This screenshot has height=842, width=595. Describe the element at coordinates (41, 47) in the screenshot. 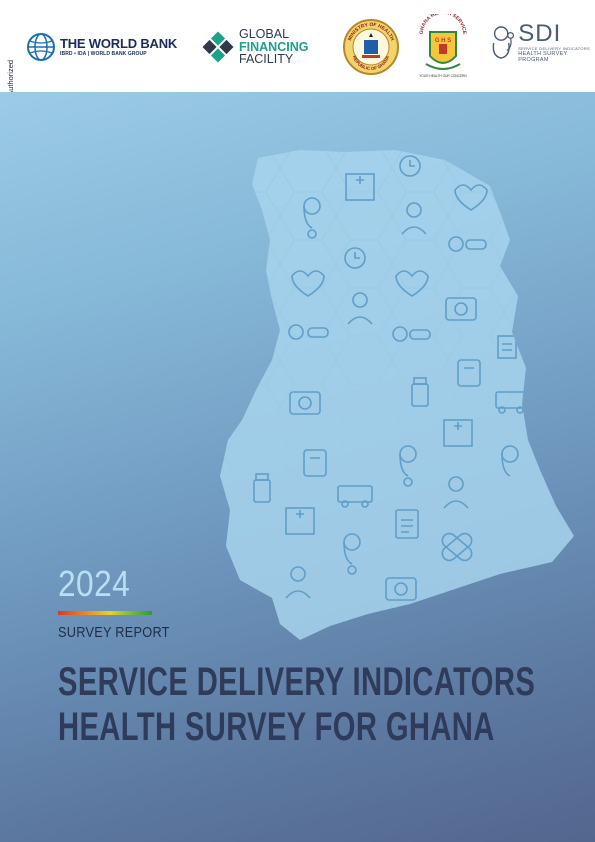

I see `globe-icon` at that location.